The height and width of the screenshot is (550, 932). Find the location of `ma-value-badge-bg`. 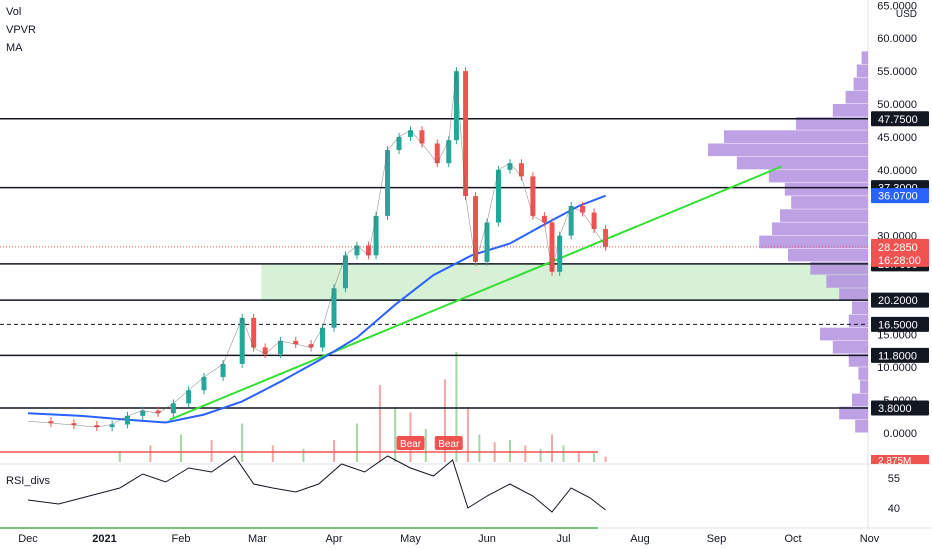

ma-value-badge-bg is located at coordinates (900, 196).